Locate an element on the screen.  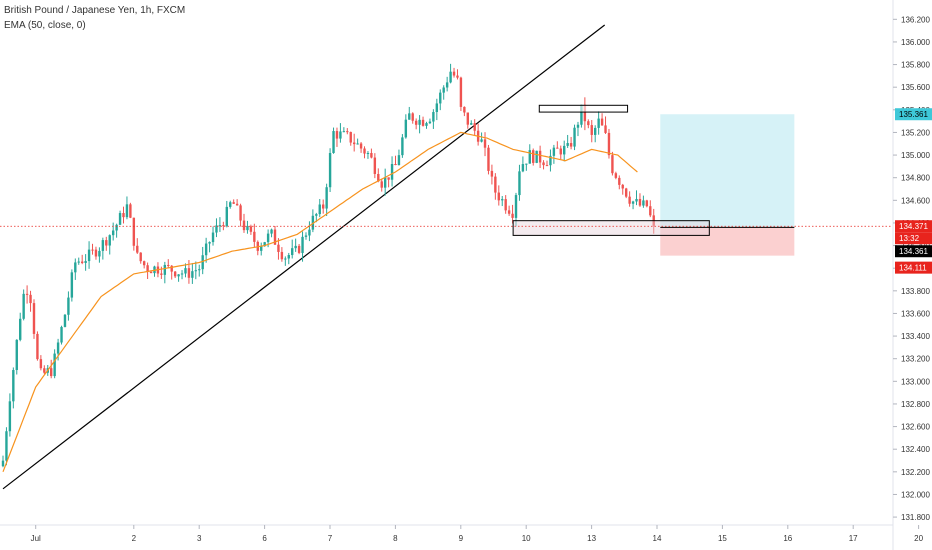
x-tick-label: 6 is located at coordinates (264, 538).